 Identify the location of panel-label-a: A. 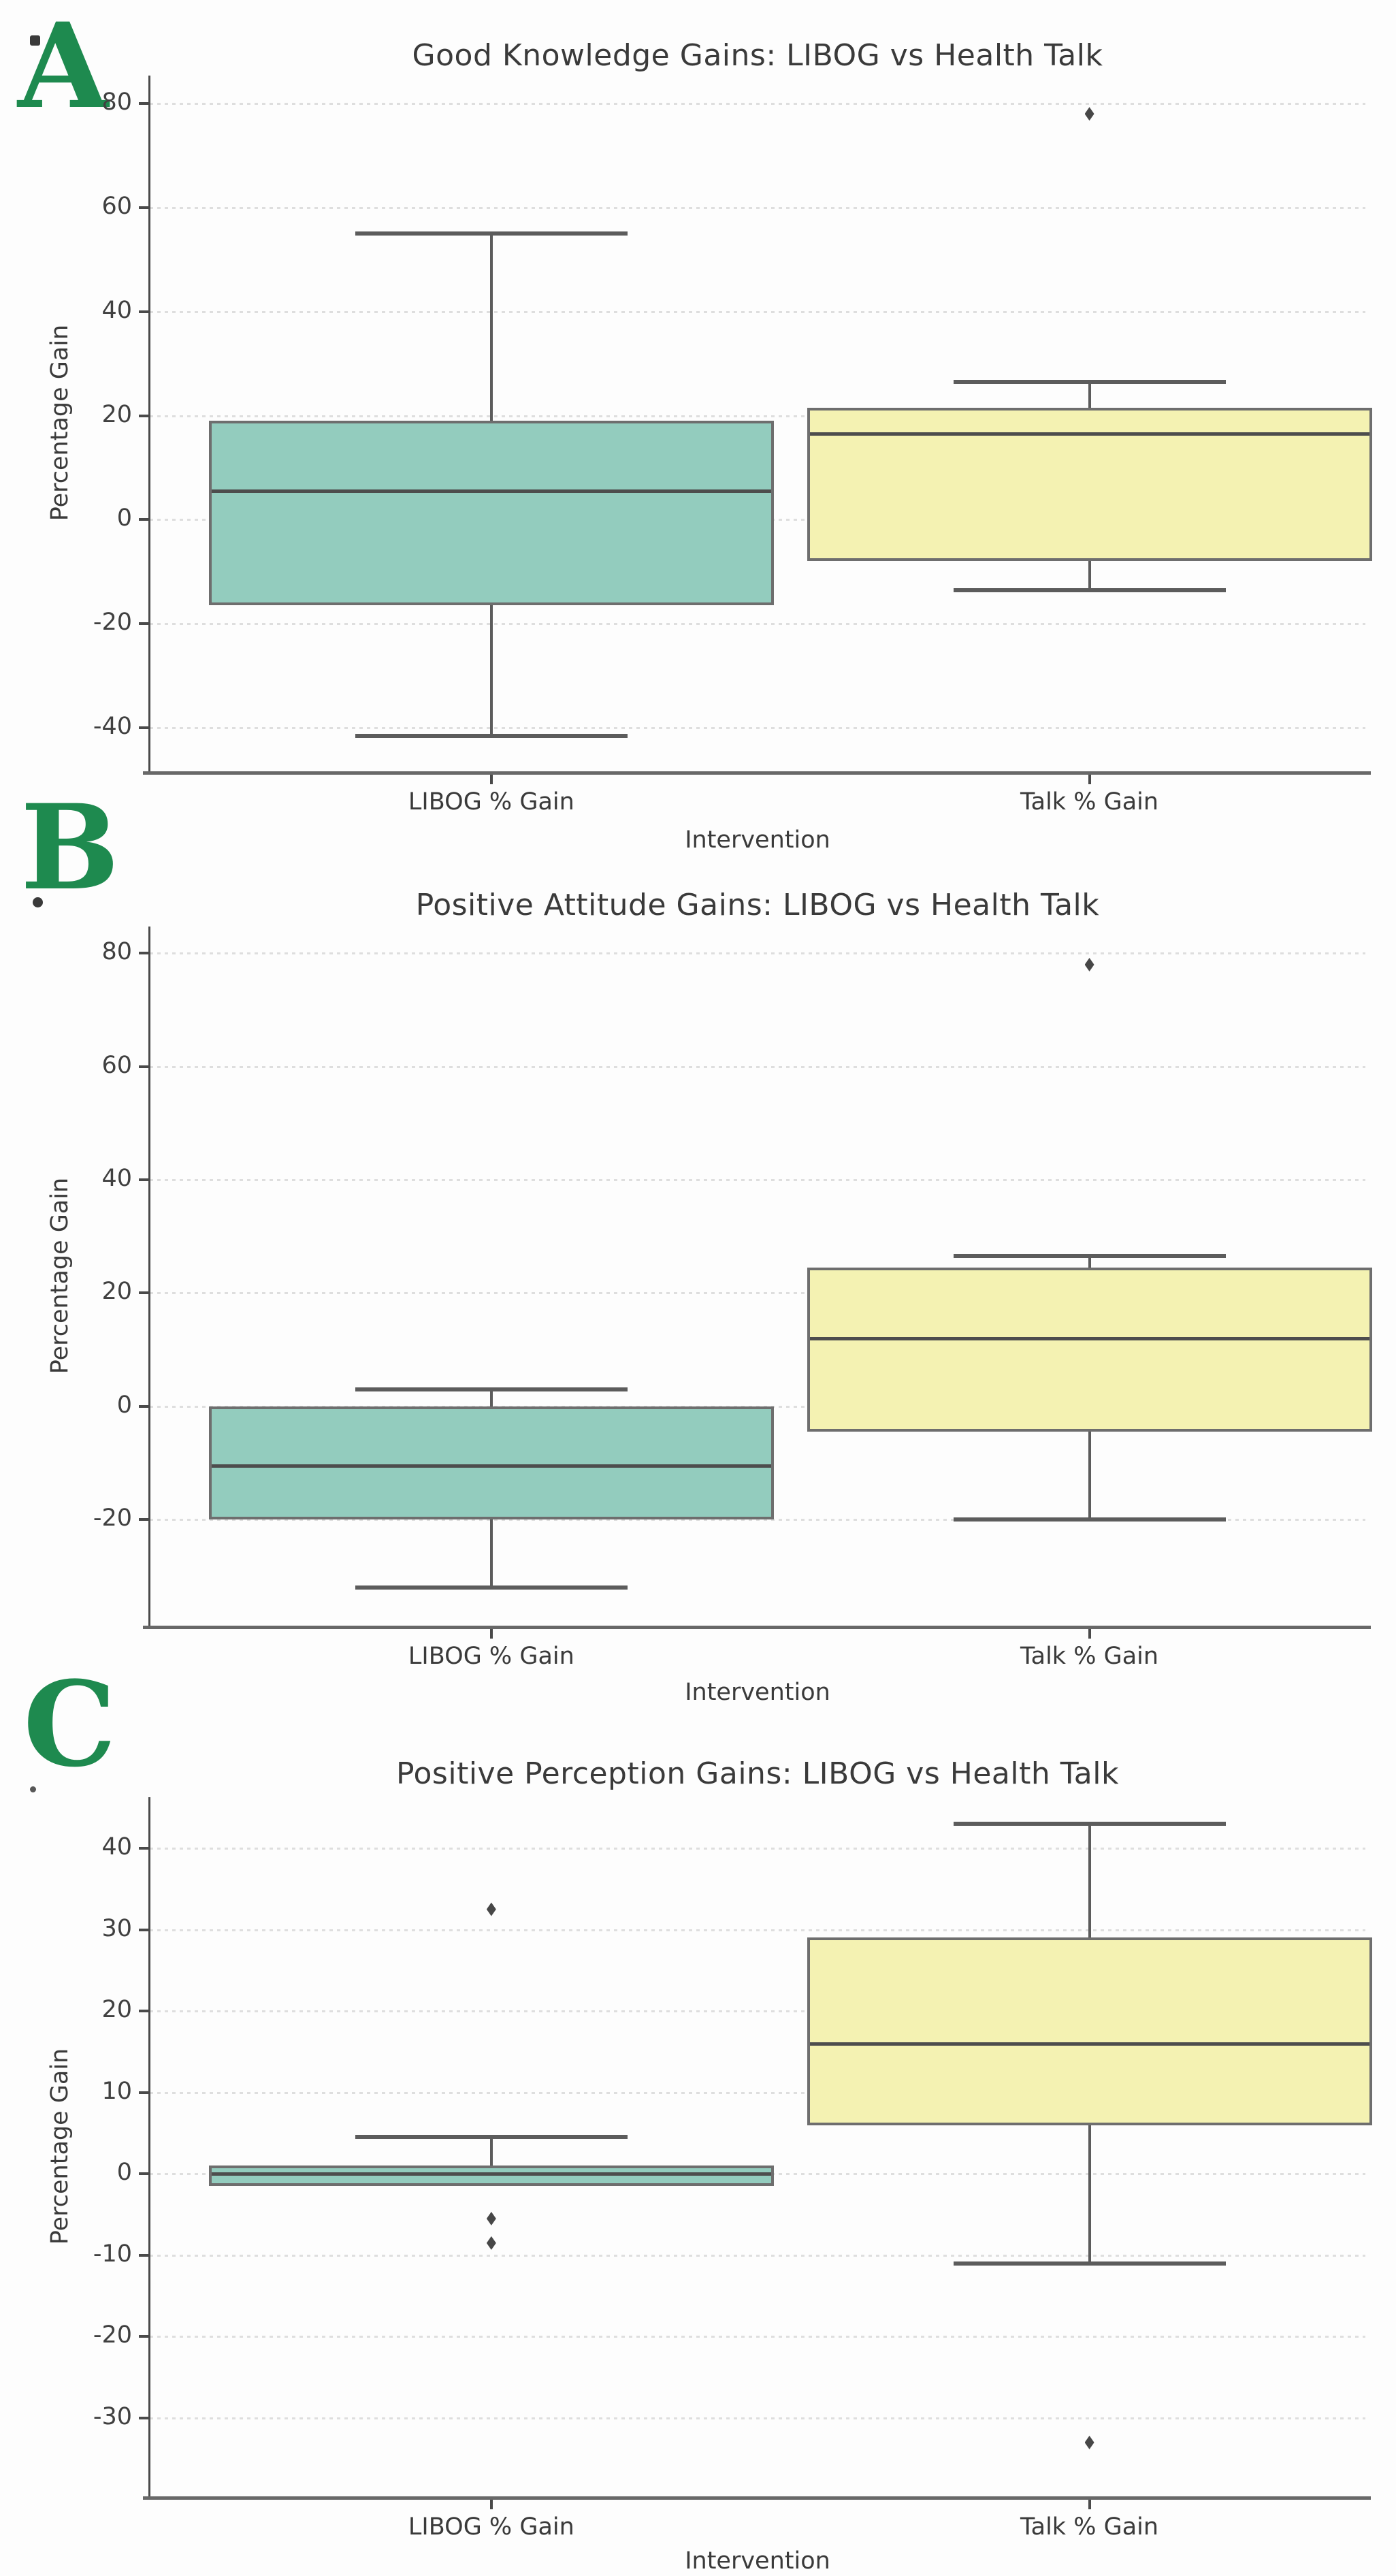
(63, 68).